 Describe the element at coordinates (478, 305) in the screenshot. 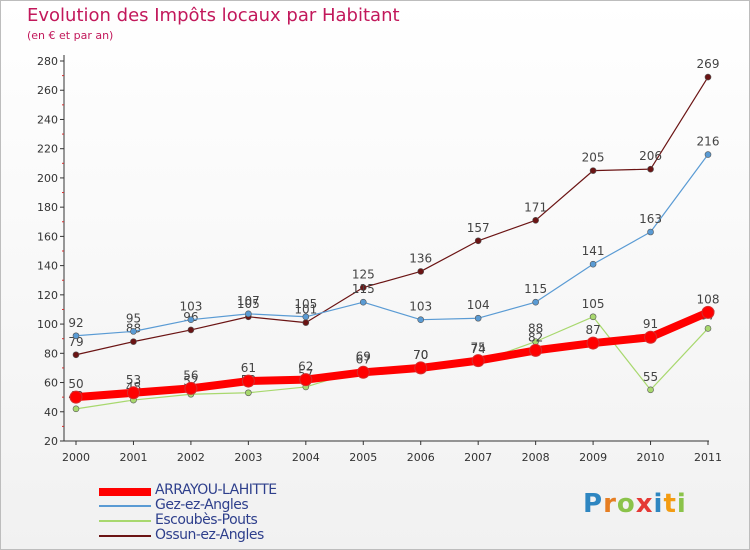

I see `data-label-gez-ez-angles: 104` at that location.